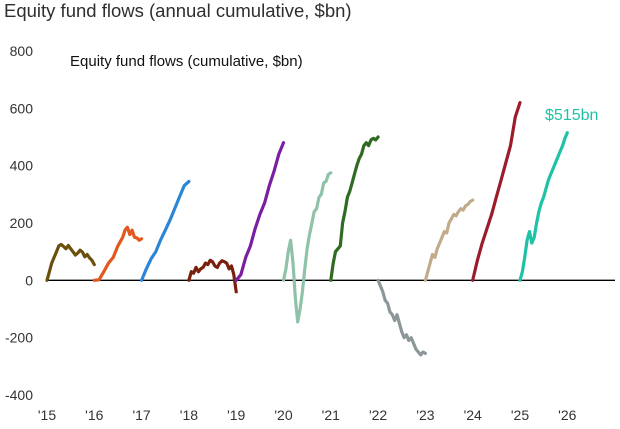 This screenshot has width=620, height=429. I want to click on x-tick-label: '22, so click(378, 415).